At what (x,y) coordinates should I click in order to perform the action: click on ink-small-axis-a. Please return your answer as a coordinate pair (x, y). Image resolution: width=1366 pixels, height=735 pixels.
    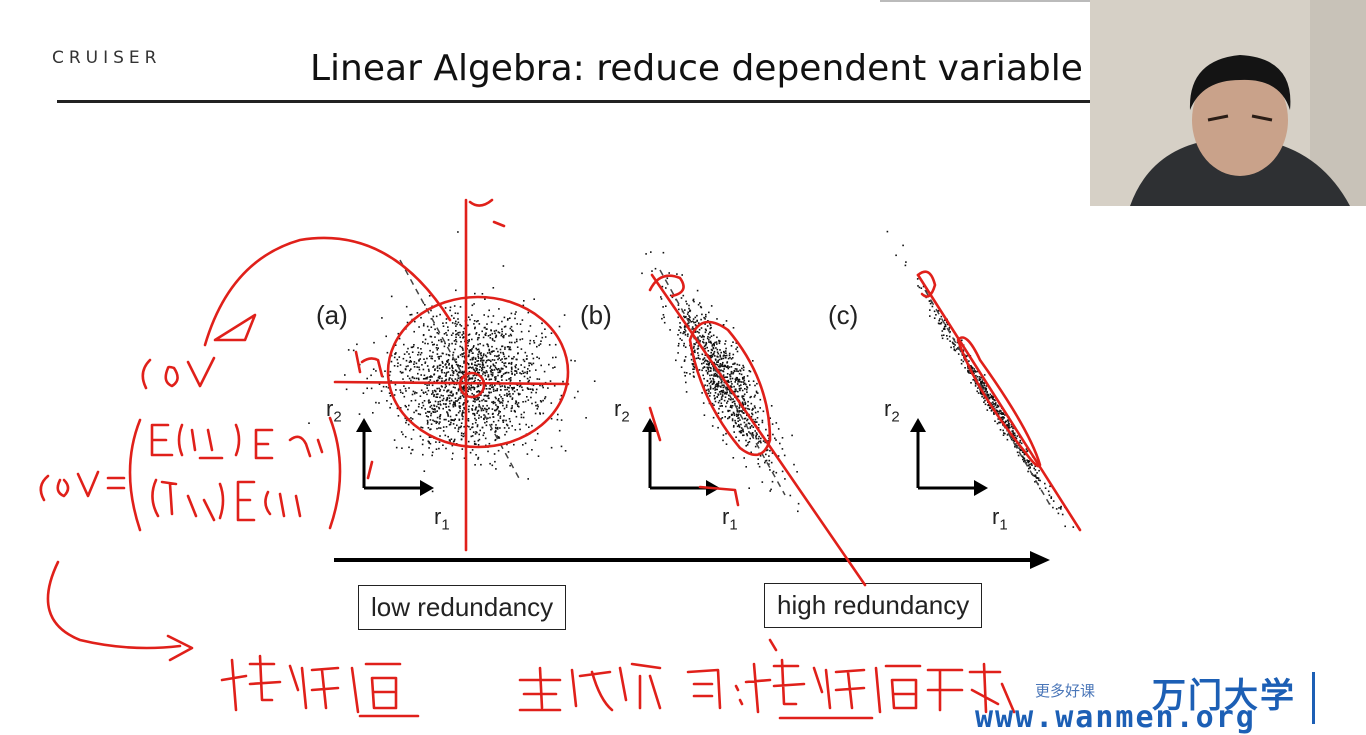
    Looking at the image, I should click on (370, 470).